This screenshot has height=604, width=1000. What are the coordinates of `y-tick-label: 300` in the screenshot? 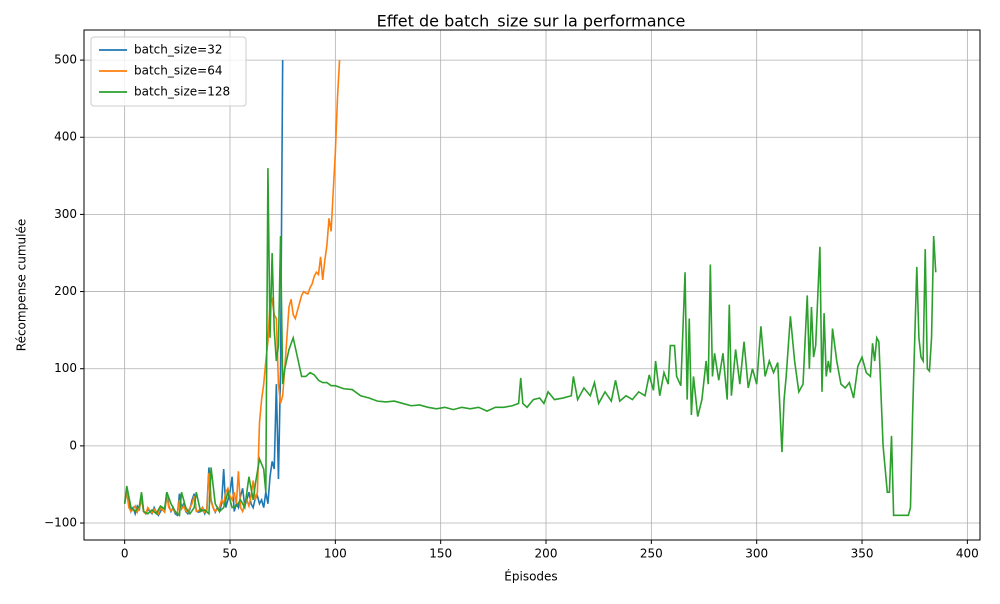 It's located at (65, 214).